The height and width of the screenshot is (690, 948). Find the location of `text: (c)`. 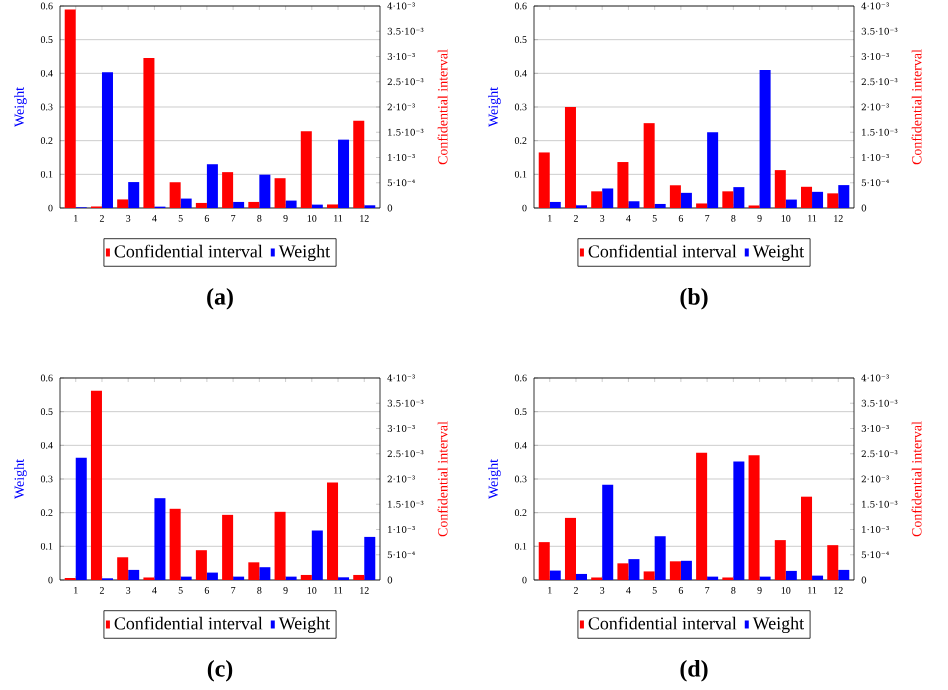

text: (c) is located at coordinates (220, 670).